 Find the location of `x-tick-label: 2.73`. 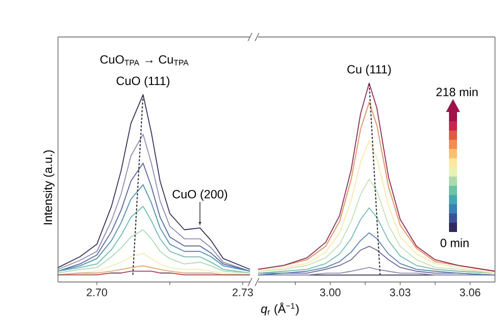

x-tick-label: 2.73 is located at coordinates (242, 292).